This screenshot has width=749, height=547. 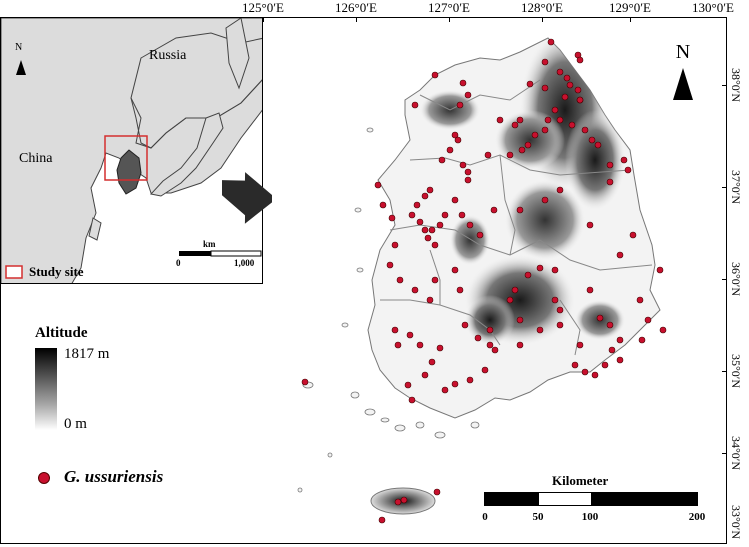 What do you see at coordinates (697, 517) in the screenshot?
I see `scale-tick-200: 200` at bounding box center [697, 517].